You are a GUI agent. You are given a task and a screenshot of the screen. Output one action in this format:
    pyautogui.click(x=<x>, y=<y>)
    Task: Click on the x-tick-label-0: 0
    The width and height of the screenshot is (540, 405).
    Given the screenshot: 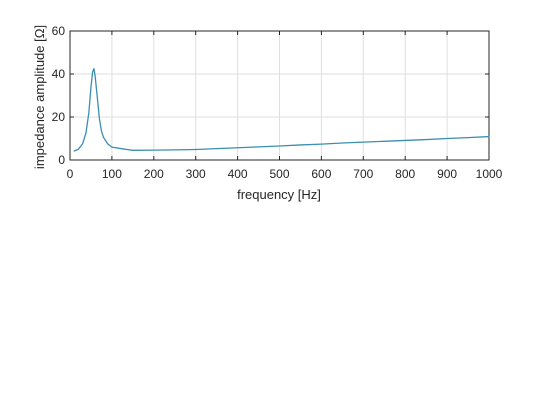 What is the action you would take?
    pyautogui.click(x=70, y=174)
    